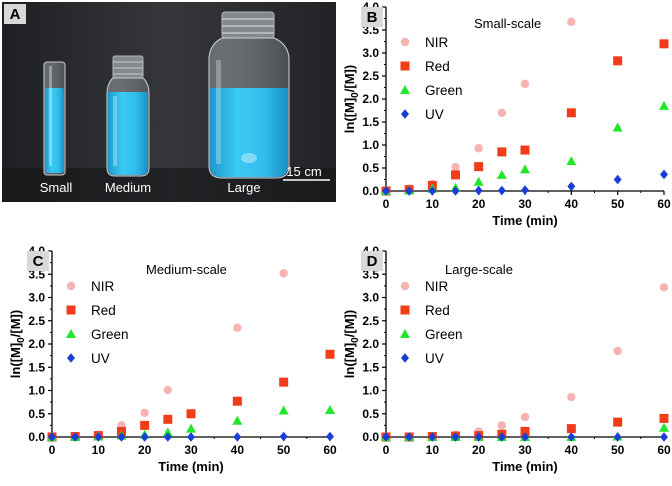 This screenshot has height=486, width=672. I want to click on panel-label: D, so click(372, 261).